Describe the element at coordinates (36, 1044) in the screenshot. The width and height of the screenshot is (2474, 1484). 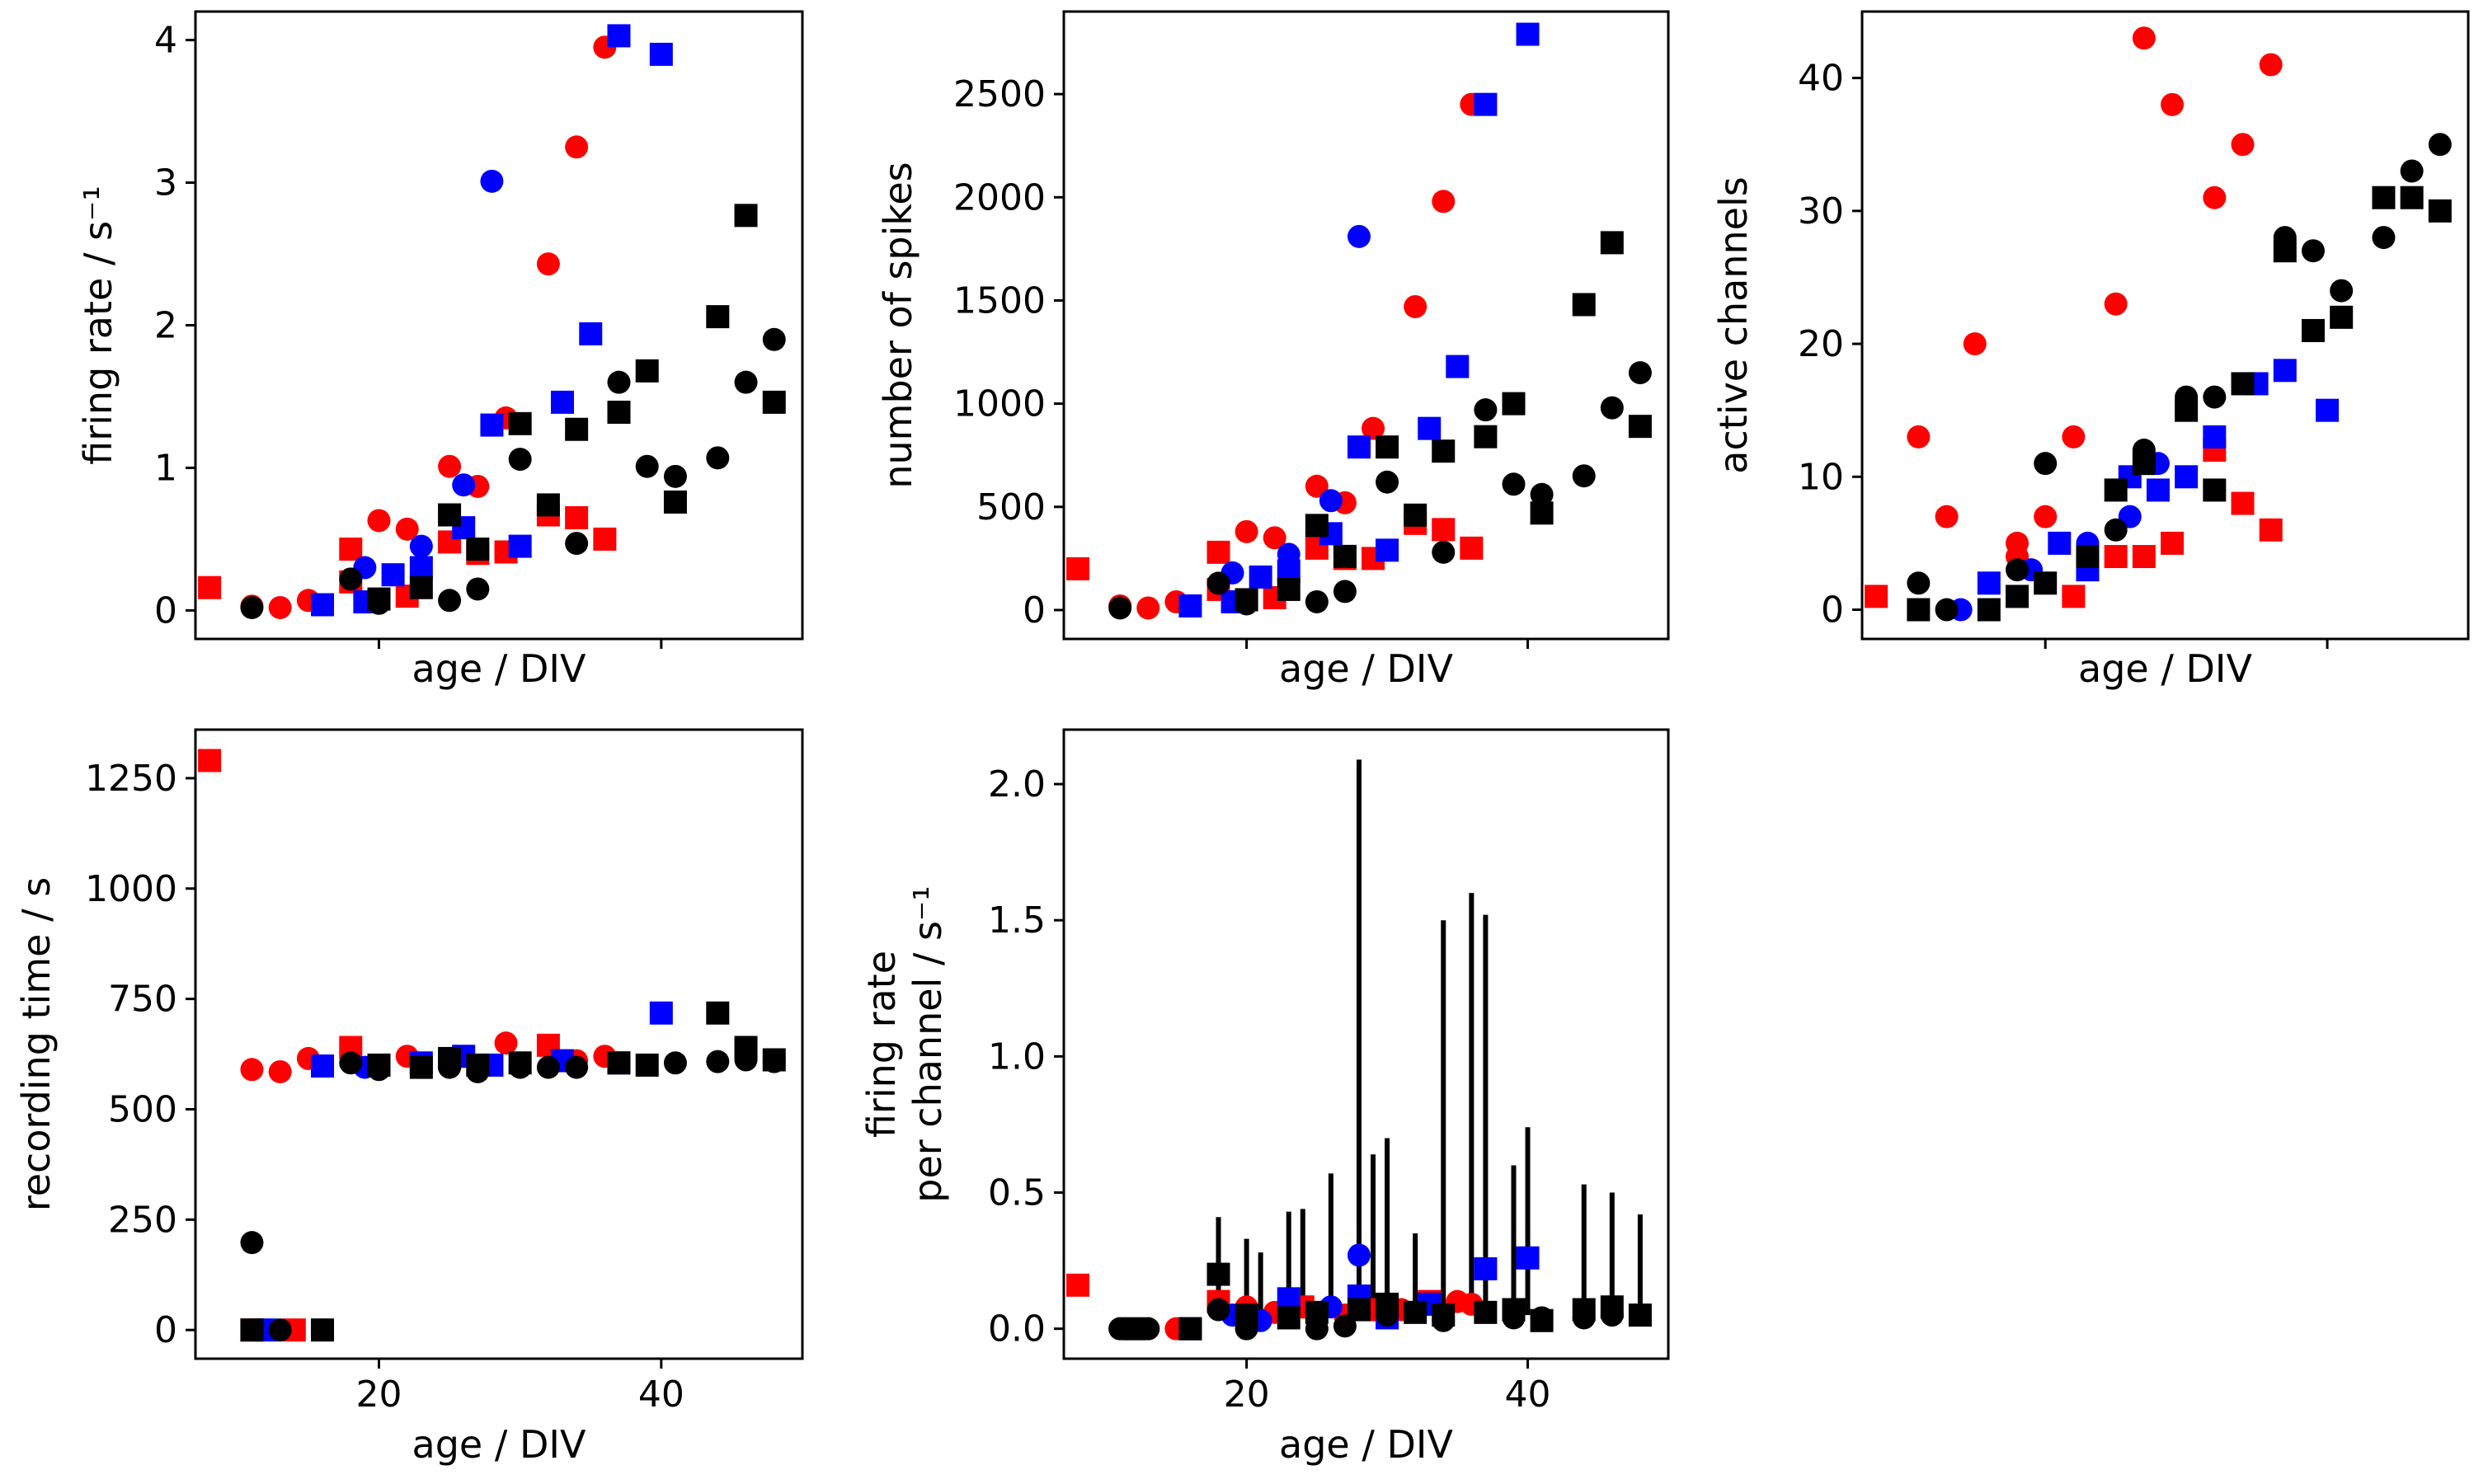
I see `y-axis-label: recording time / s` at that location.